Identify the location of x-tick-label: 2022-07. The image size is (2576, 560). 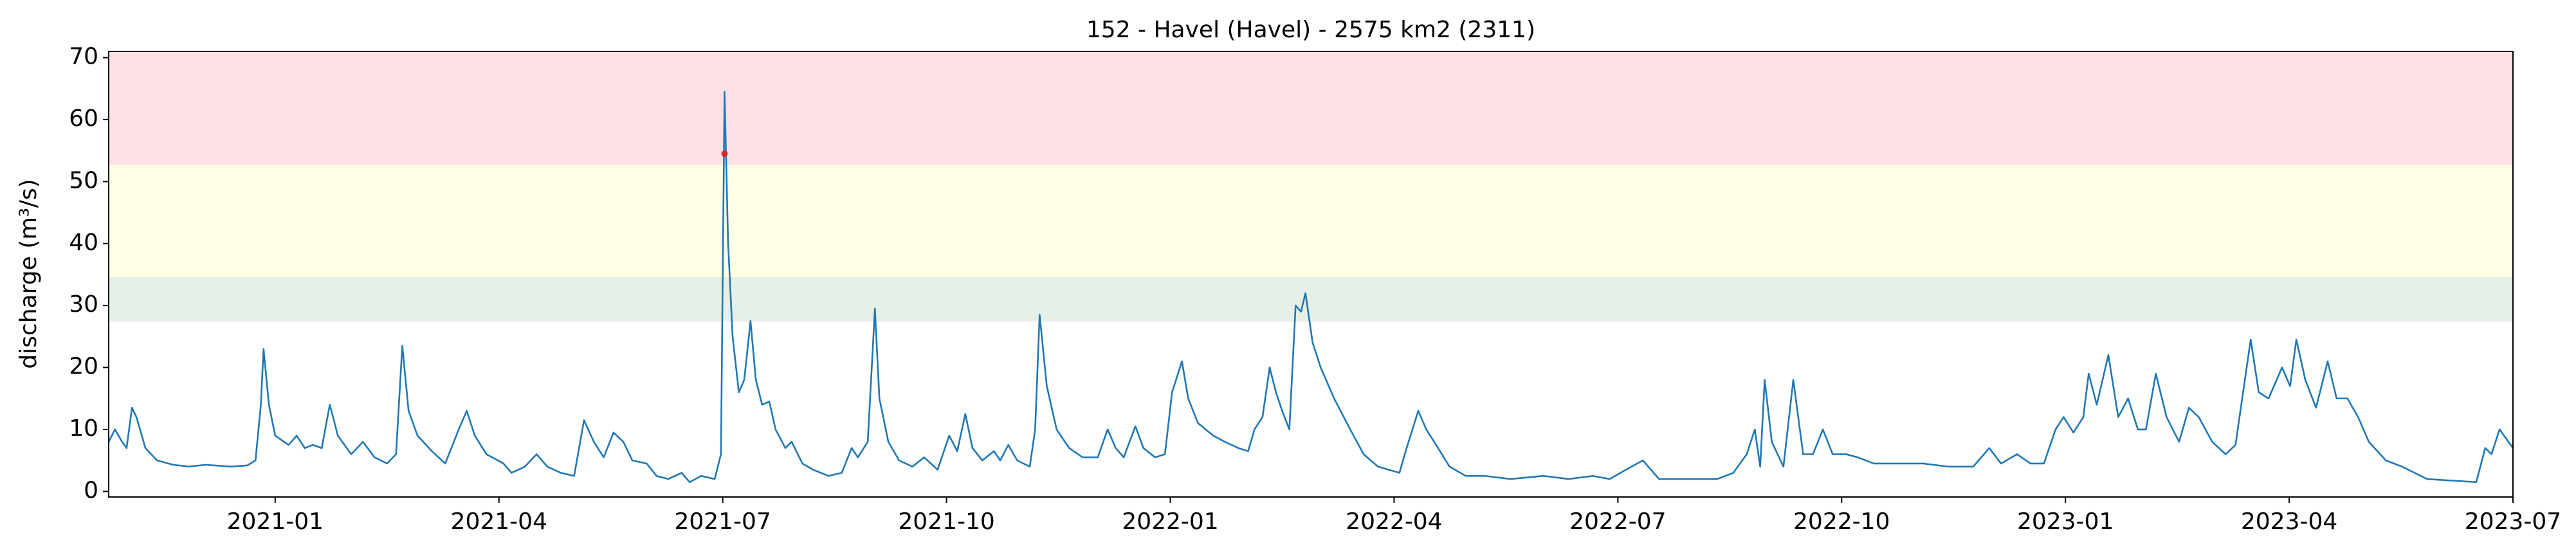
(1617, 522).